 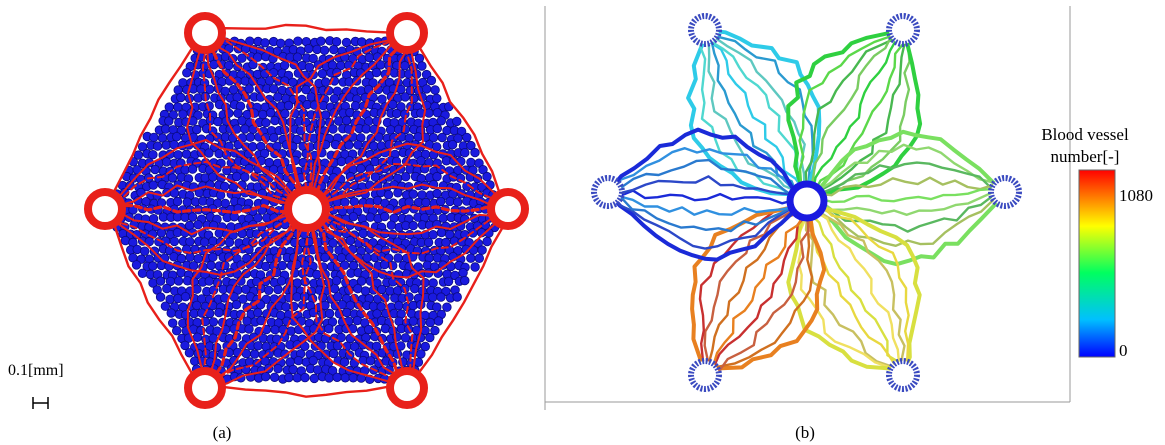 What do you see at coordinates (1097, 263) in the screenshot?
I see `colorbar` at bounding box center [1097, 263].